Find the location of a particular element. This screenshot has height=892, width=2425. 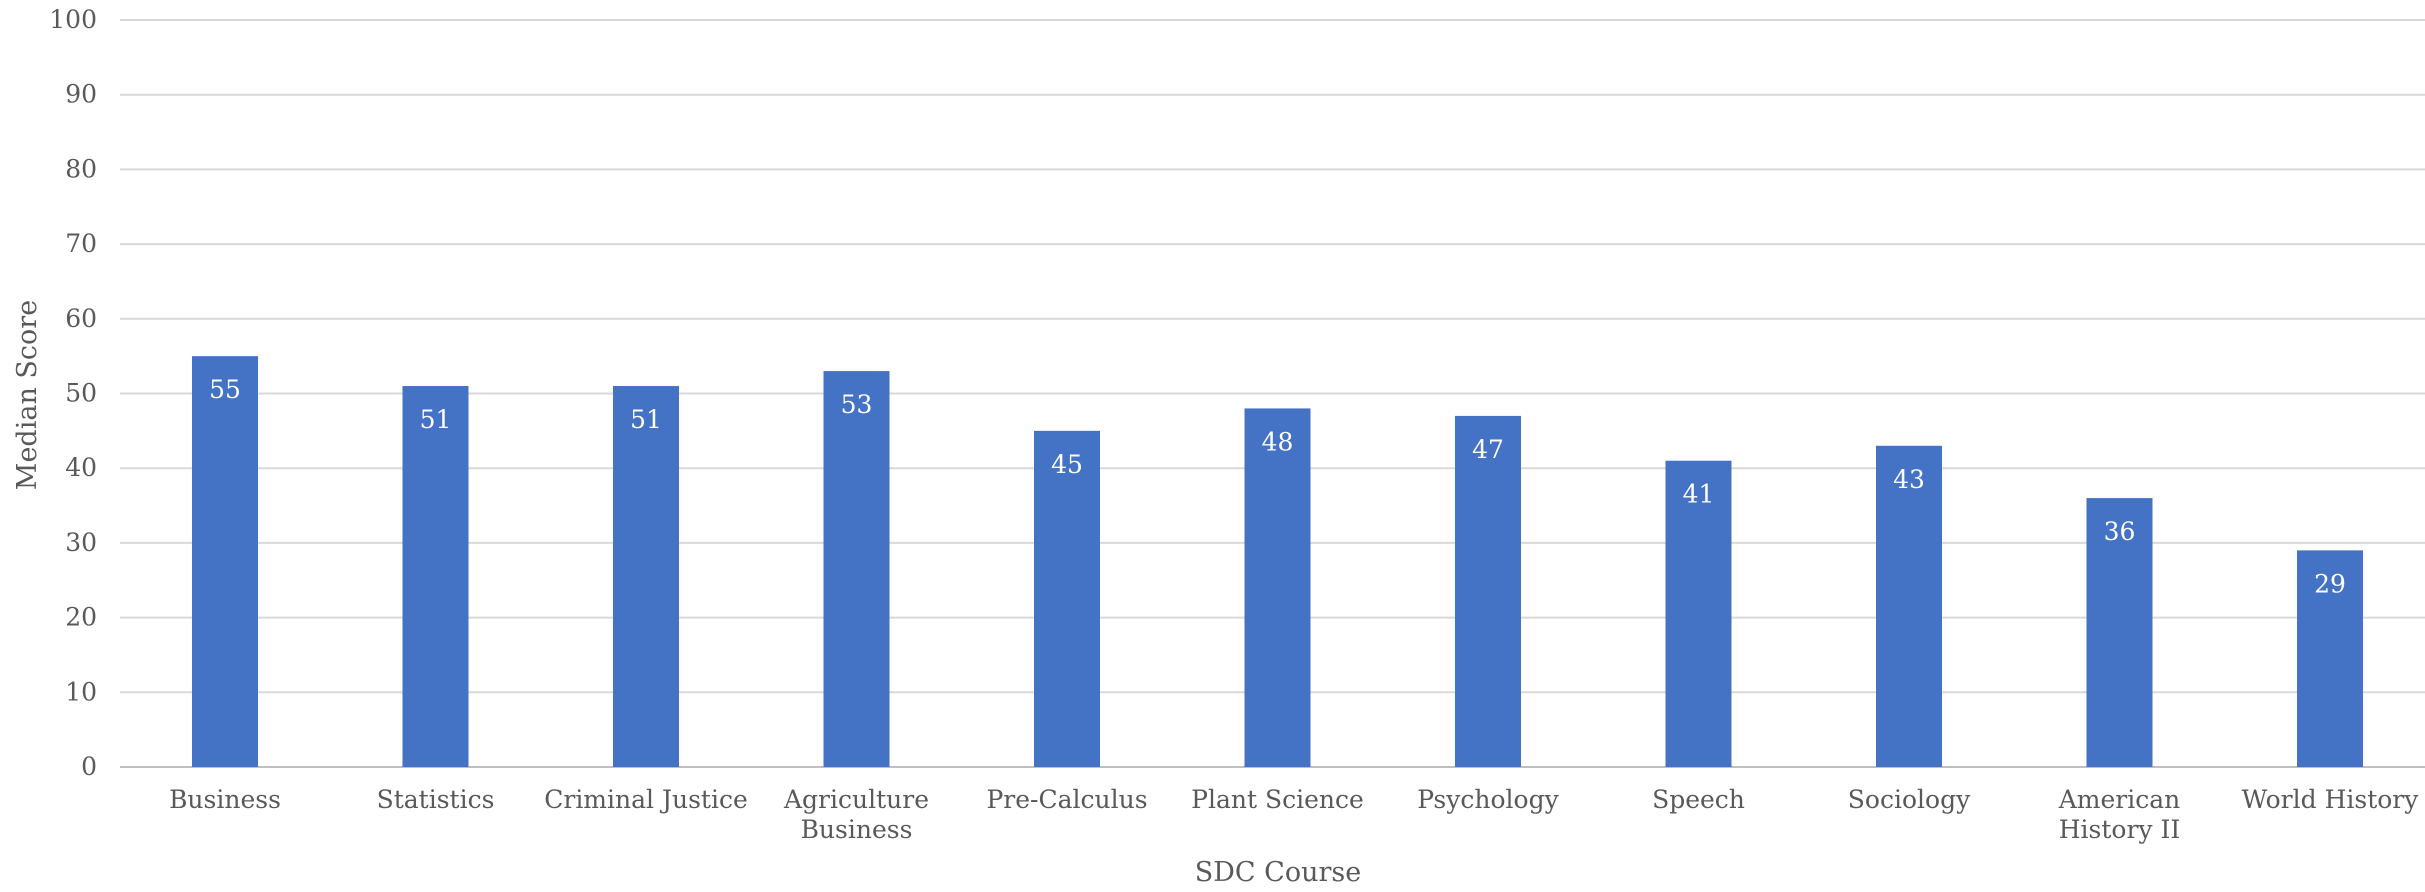

x-category-label: Plant Science is located at coordinates (1277, 799).